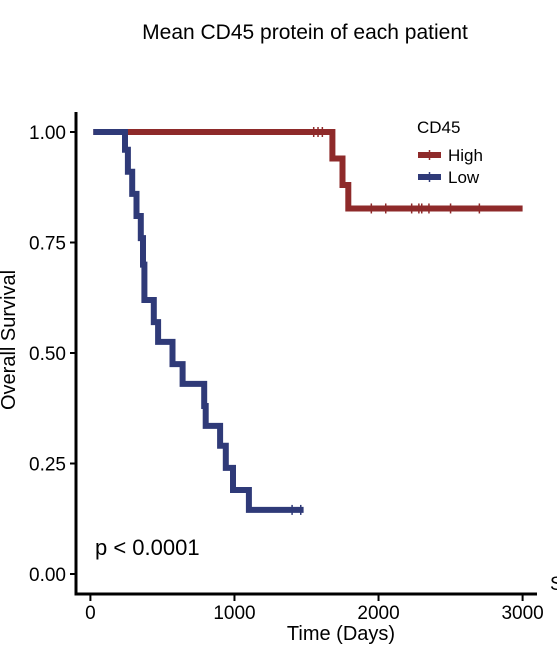  What do you see at coordinates (522, 613) in the screenshot?
I see `x-tick-label: 3000` at bounding box center [522, 613].